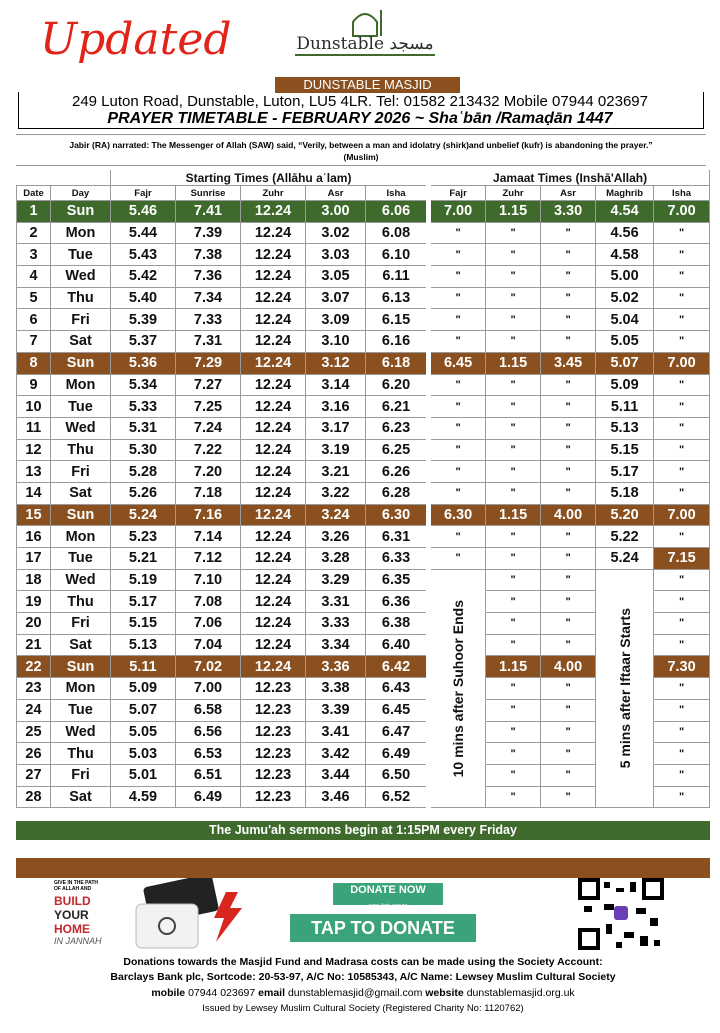 The height and width of the screenshot is (1033, 720). I want to click on time-cell: 5.04, so click(625, 320).